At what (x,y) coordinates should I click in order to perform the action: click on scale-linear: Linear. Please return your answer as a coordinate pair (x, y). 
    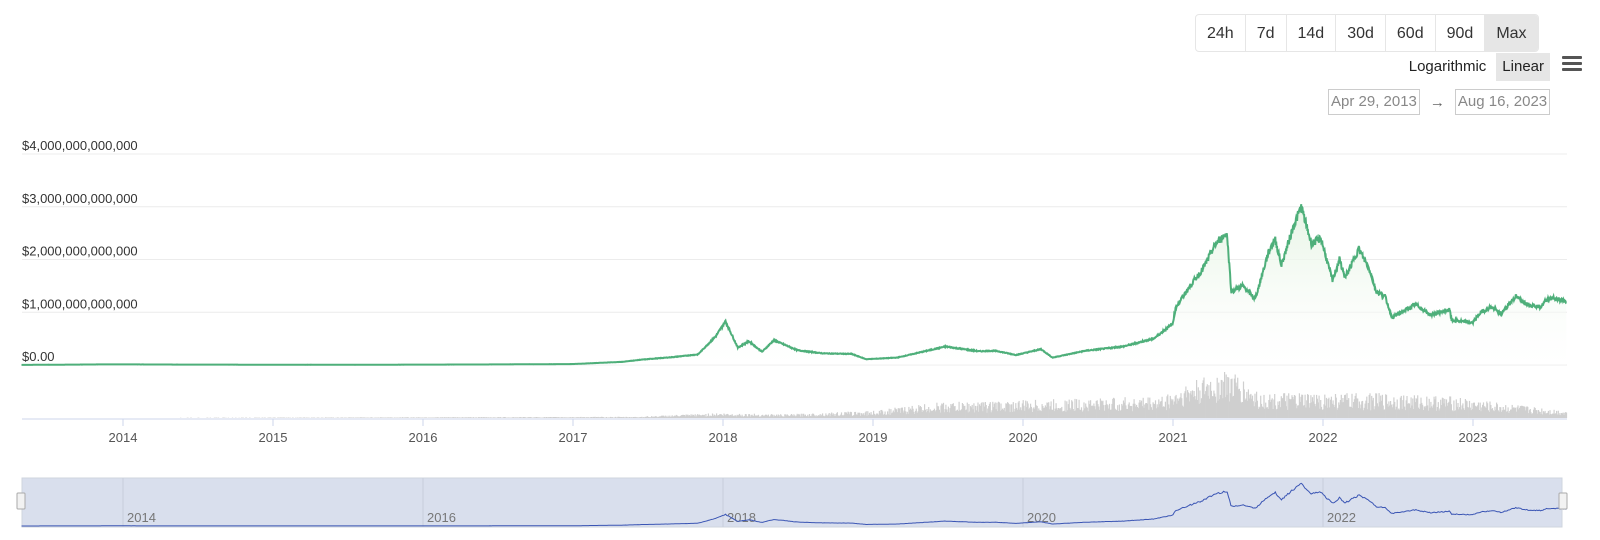
    Looking at the image, I should click on (1523, 67).